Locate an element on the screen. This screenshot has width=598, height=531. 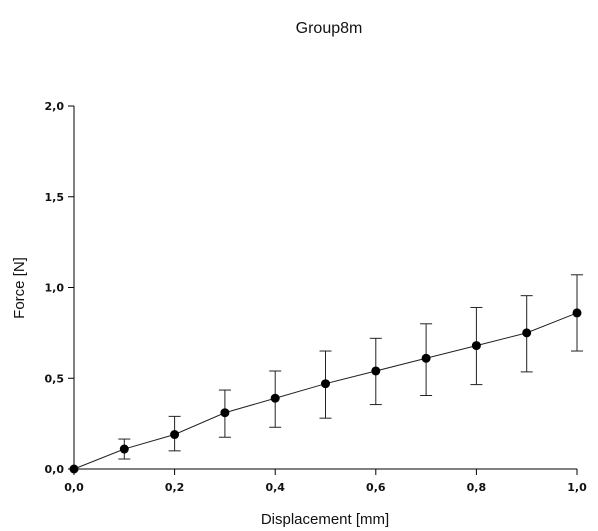
x-tick-label: 0,6 is located at coordinates (376, 487).